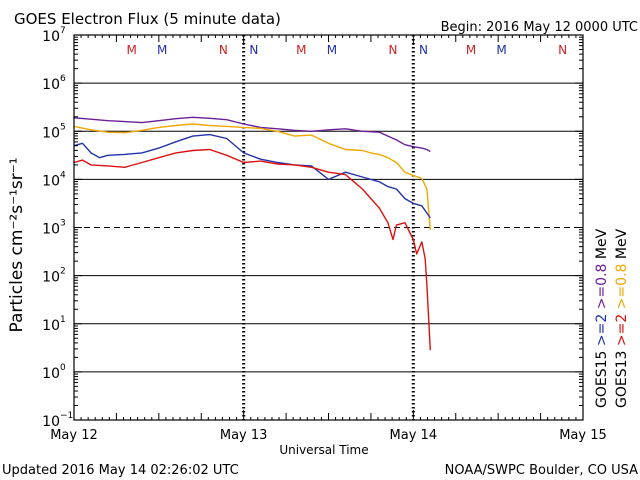 The height and width of the screenshot is (480, 640). What do you see at coordinates (63, 224) in the screenshot?
I see `y-tick-exponent: 3` at bounding box center [63, 224].